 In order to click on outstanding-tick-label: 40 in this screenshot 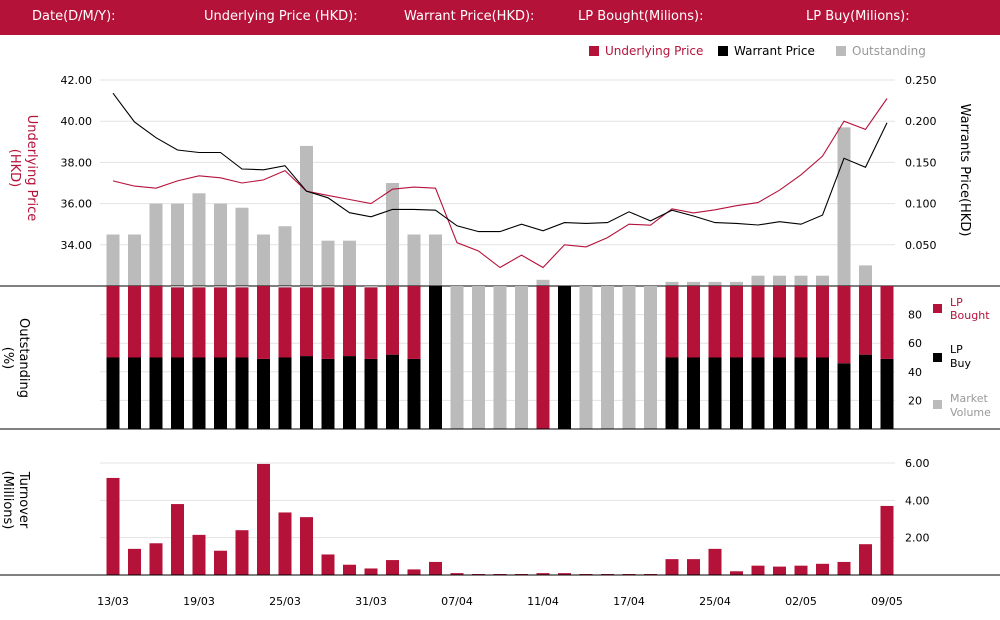, I will do `click(915, 372)`.